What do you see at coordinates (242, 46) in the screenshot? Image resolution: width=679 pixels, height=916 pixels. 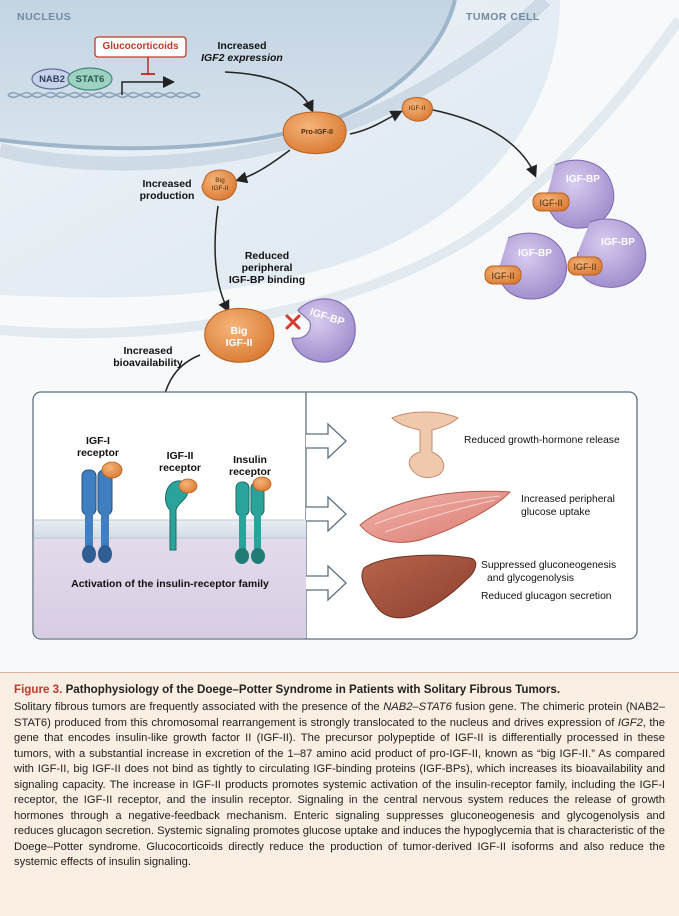 I see `increased-igf2-line1: Increased` at bounding box center [242, 46].